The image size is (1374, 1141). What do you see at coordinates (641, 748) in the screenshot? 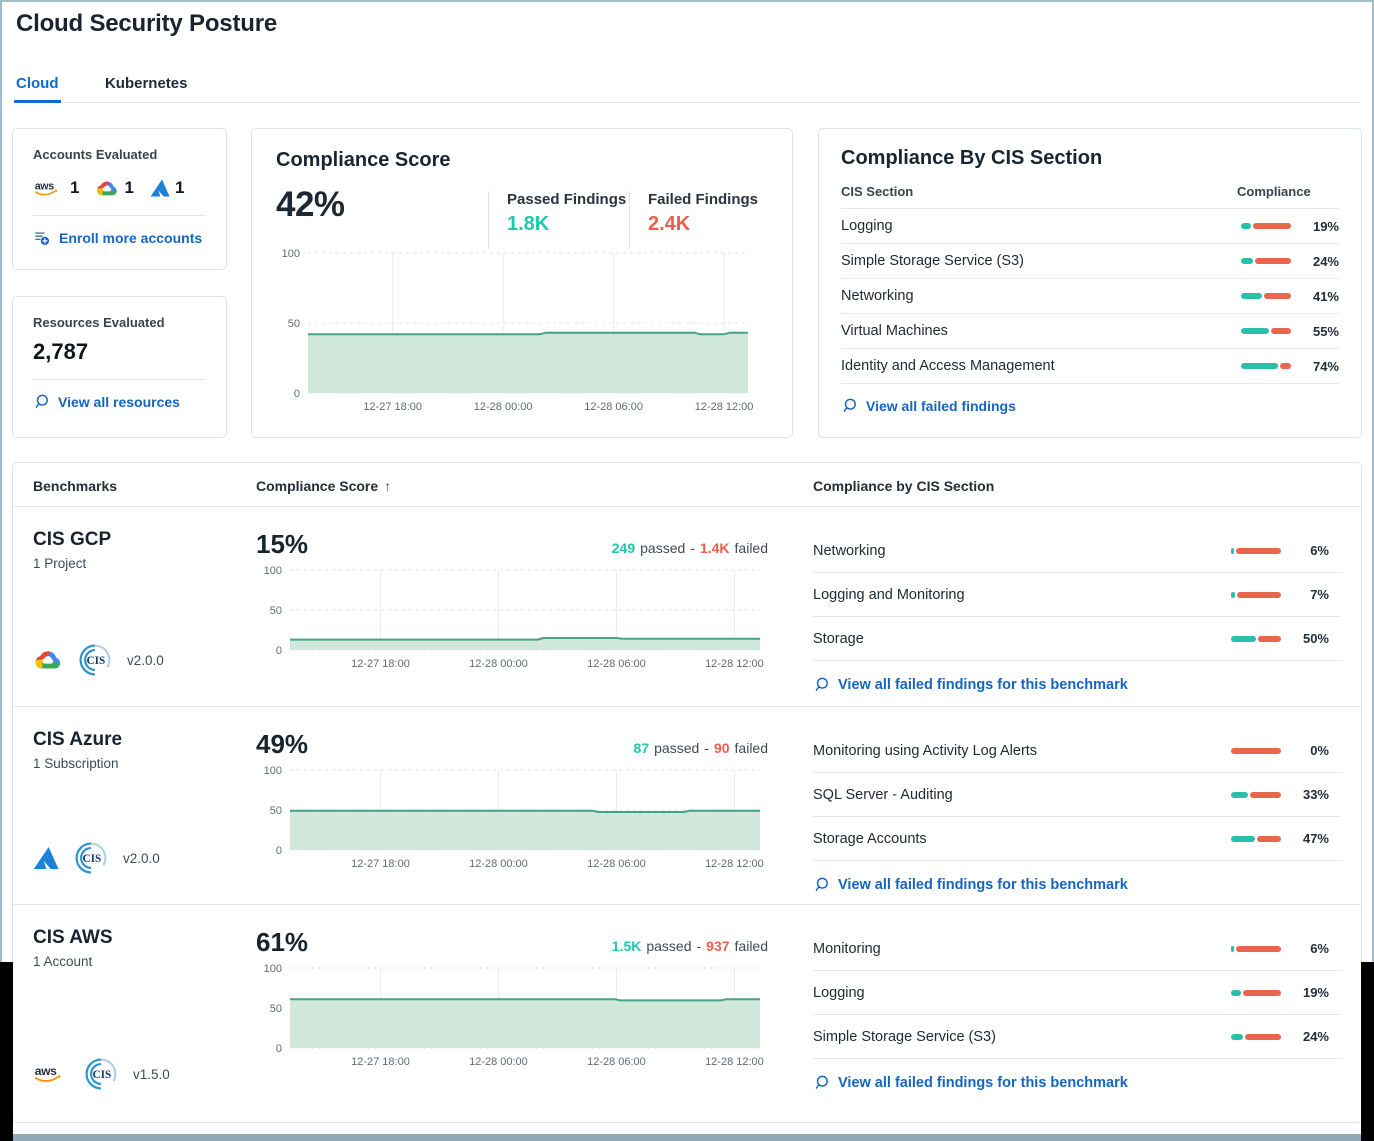
I see `passed-count: 87` at bounding box center [641, 748].